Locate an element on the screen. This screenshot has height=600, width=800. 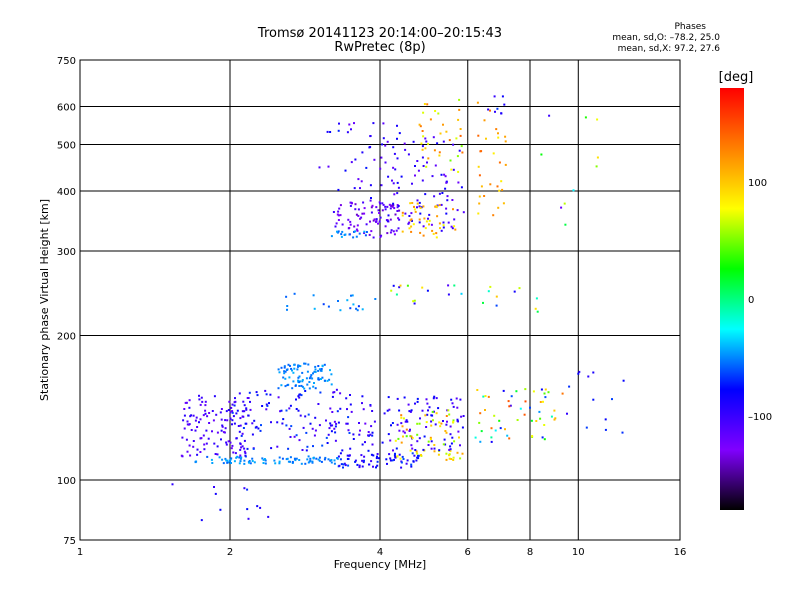
y-tick-label: 300 is located at coordinates (66, 252).